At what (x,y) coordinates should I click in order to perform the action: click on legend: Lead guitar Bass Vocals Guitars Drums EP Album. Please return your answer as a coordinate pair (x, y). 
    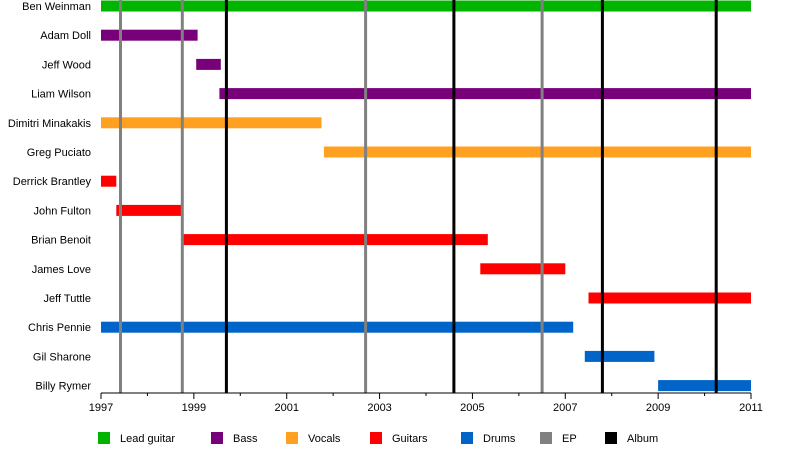
    Looking at the image, I should click on (378, 438).